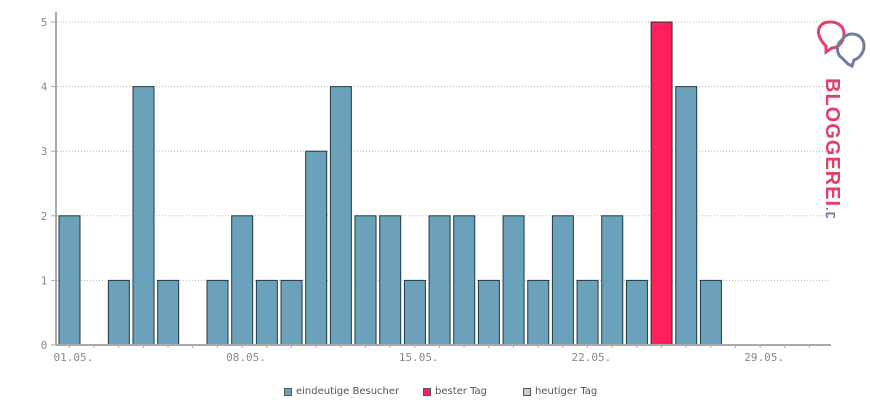 This screenshot has width=870, height=400. What do you see at coordinates (832, 148) in the screenshot?
I see `logo-text: BLOGGEREI.DE` at bounding box center [832, 148].